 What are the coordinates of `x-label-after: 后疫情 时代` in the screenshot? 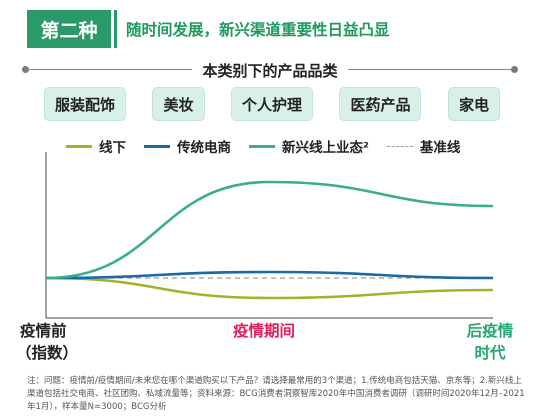 It's located at (490, 342).